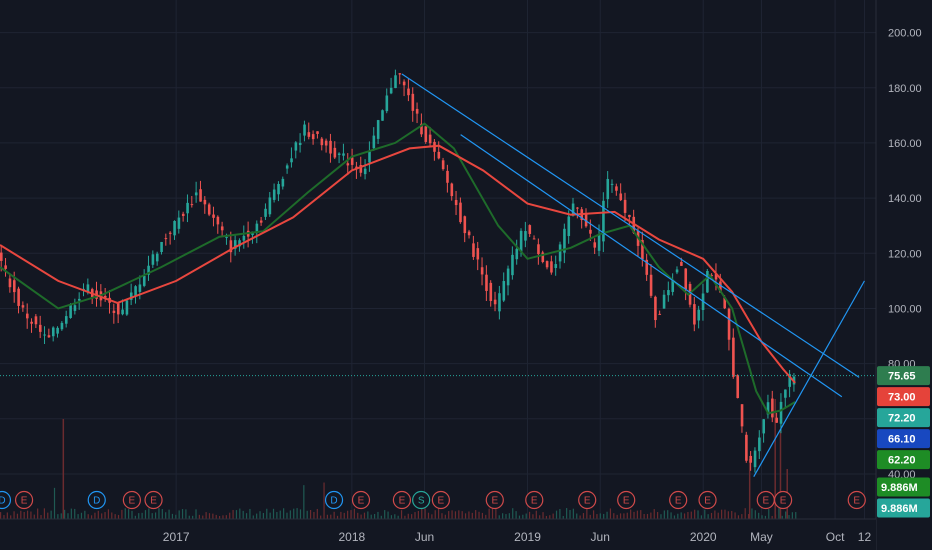  I want to click on time-tick-label: 12, so click(865, 537).